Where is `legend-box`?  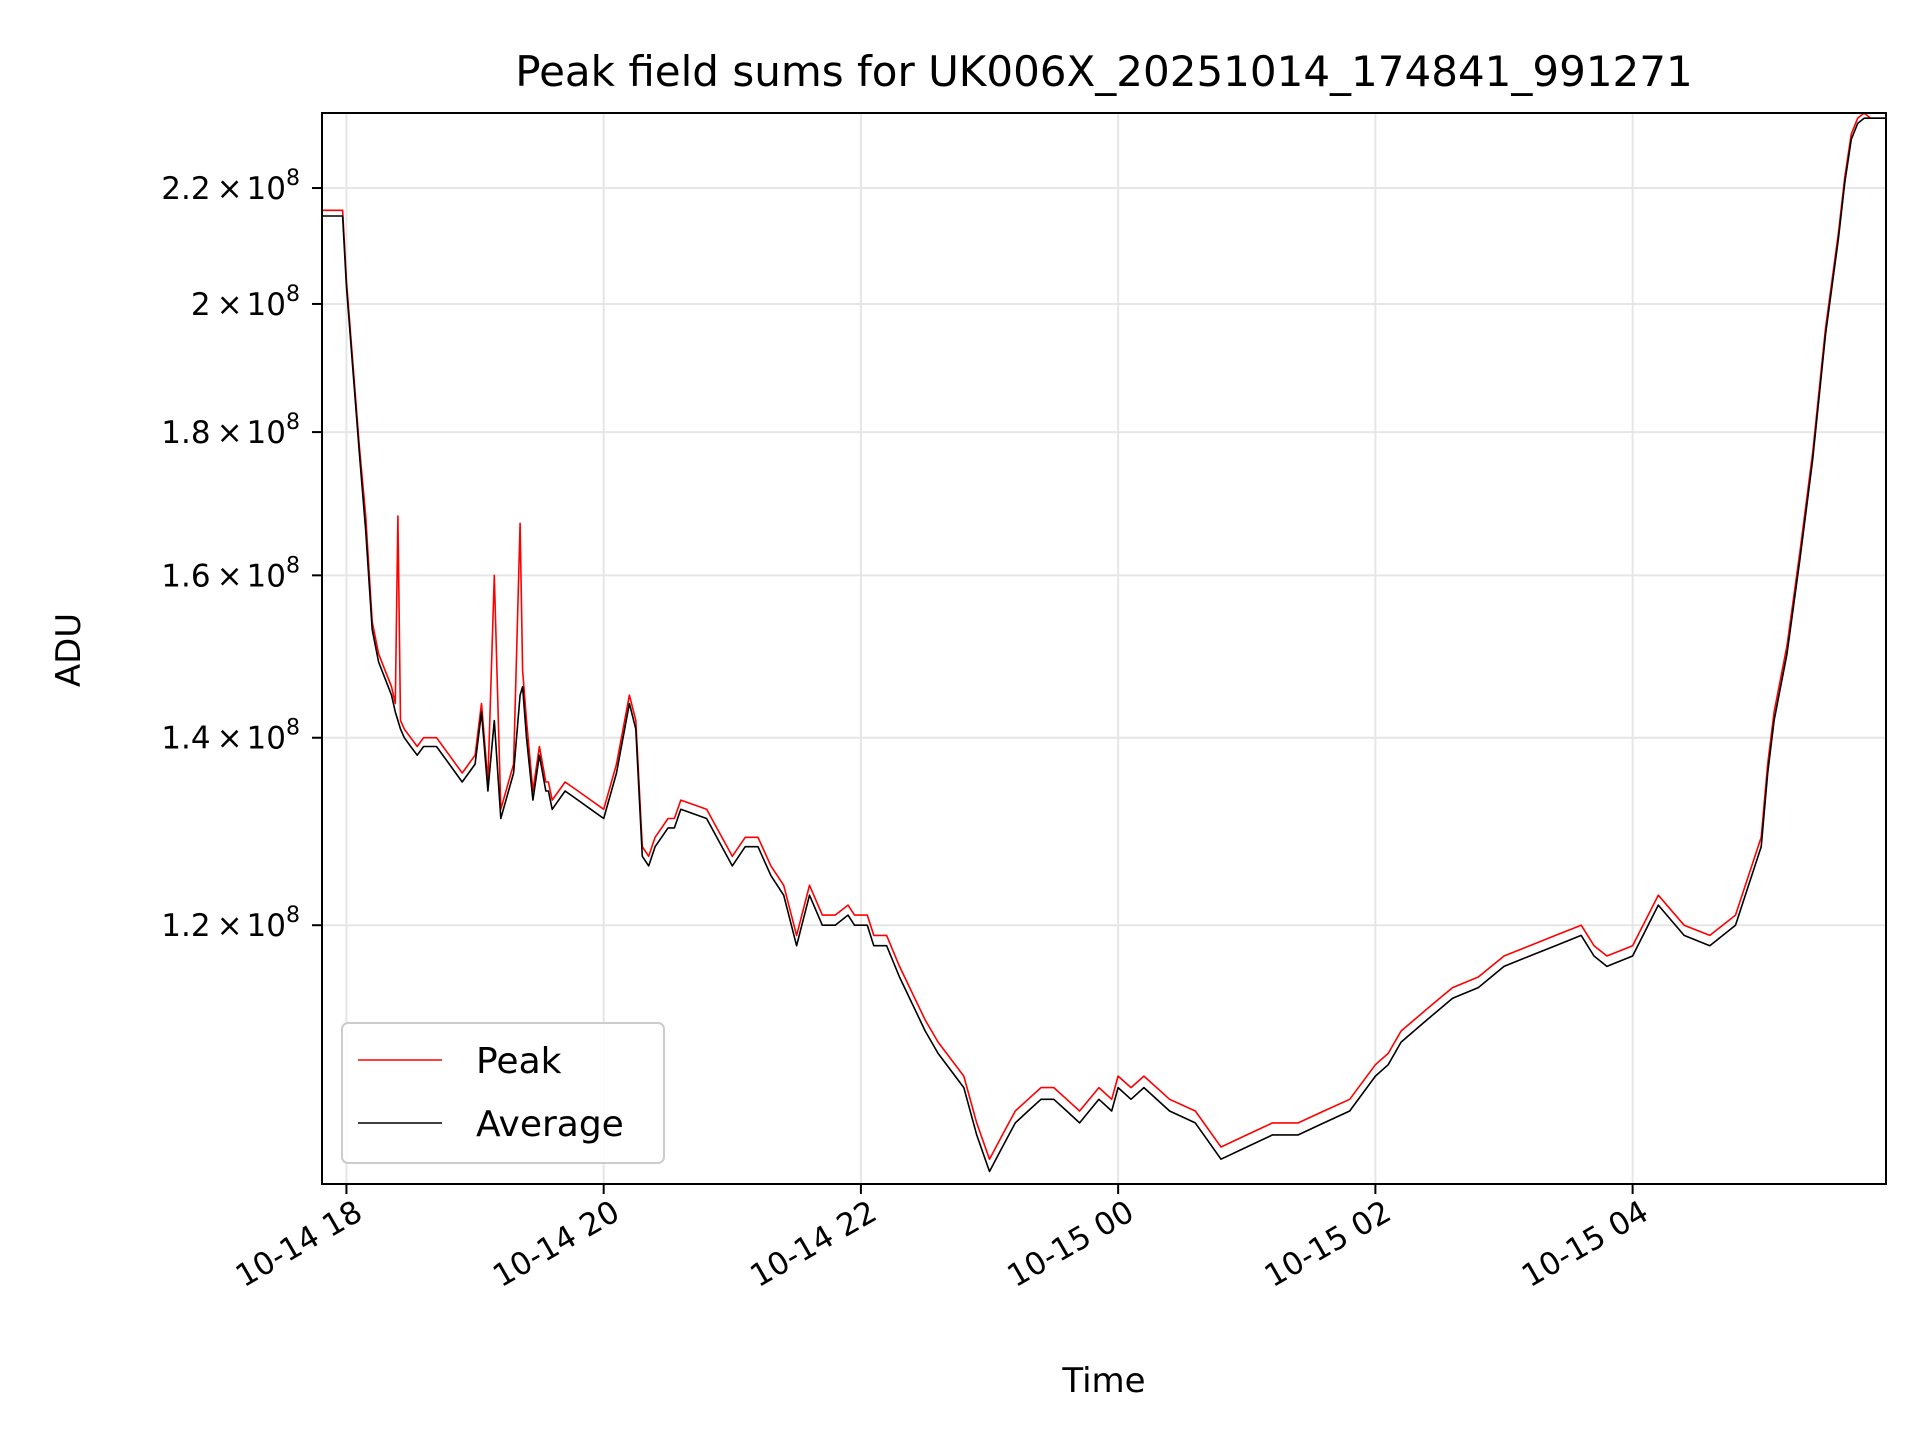 legend-box is located at coordinates (503, 1093).